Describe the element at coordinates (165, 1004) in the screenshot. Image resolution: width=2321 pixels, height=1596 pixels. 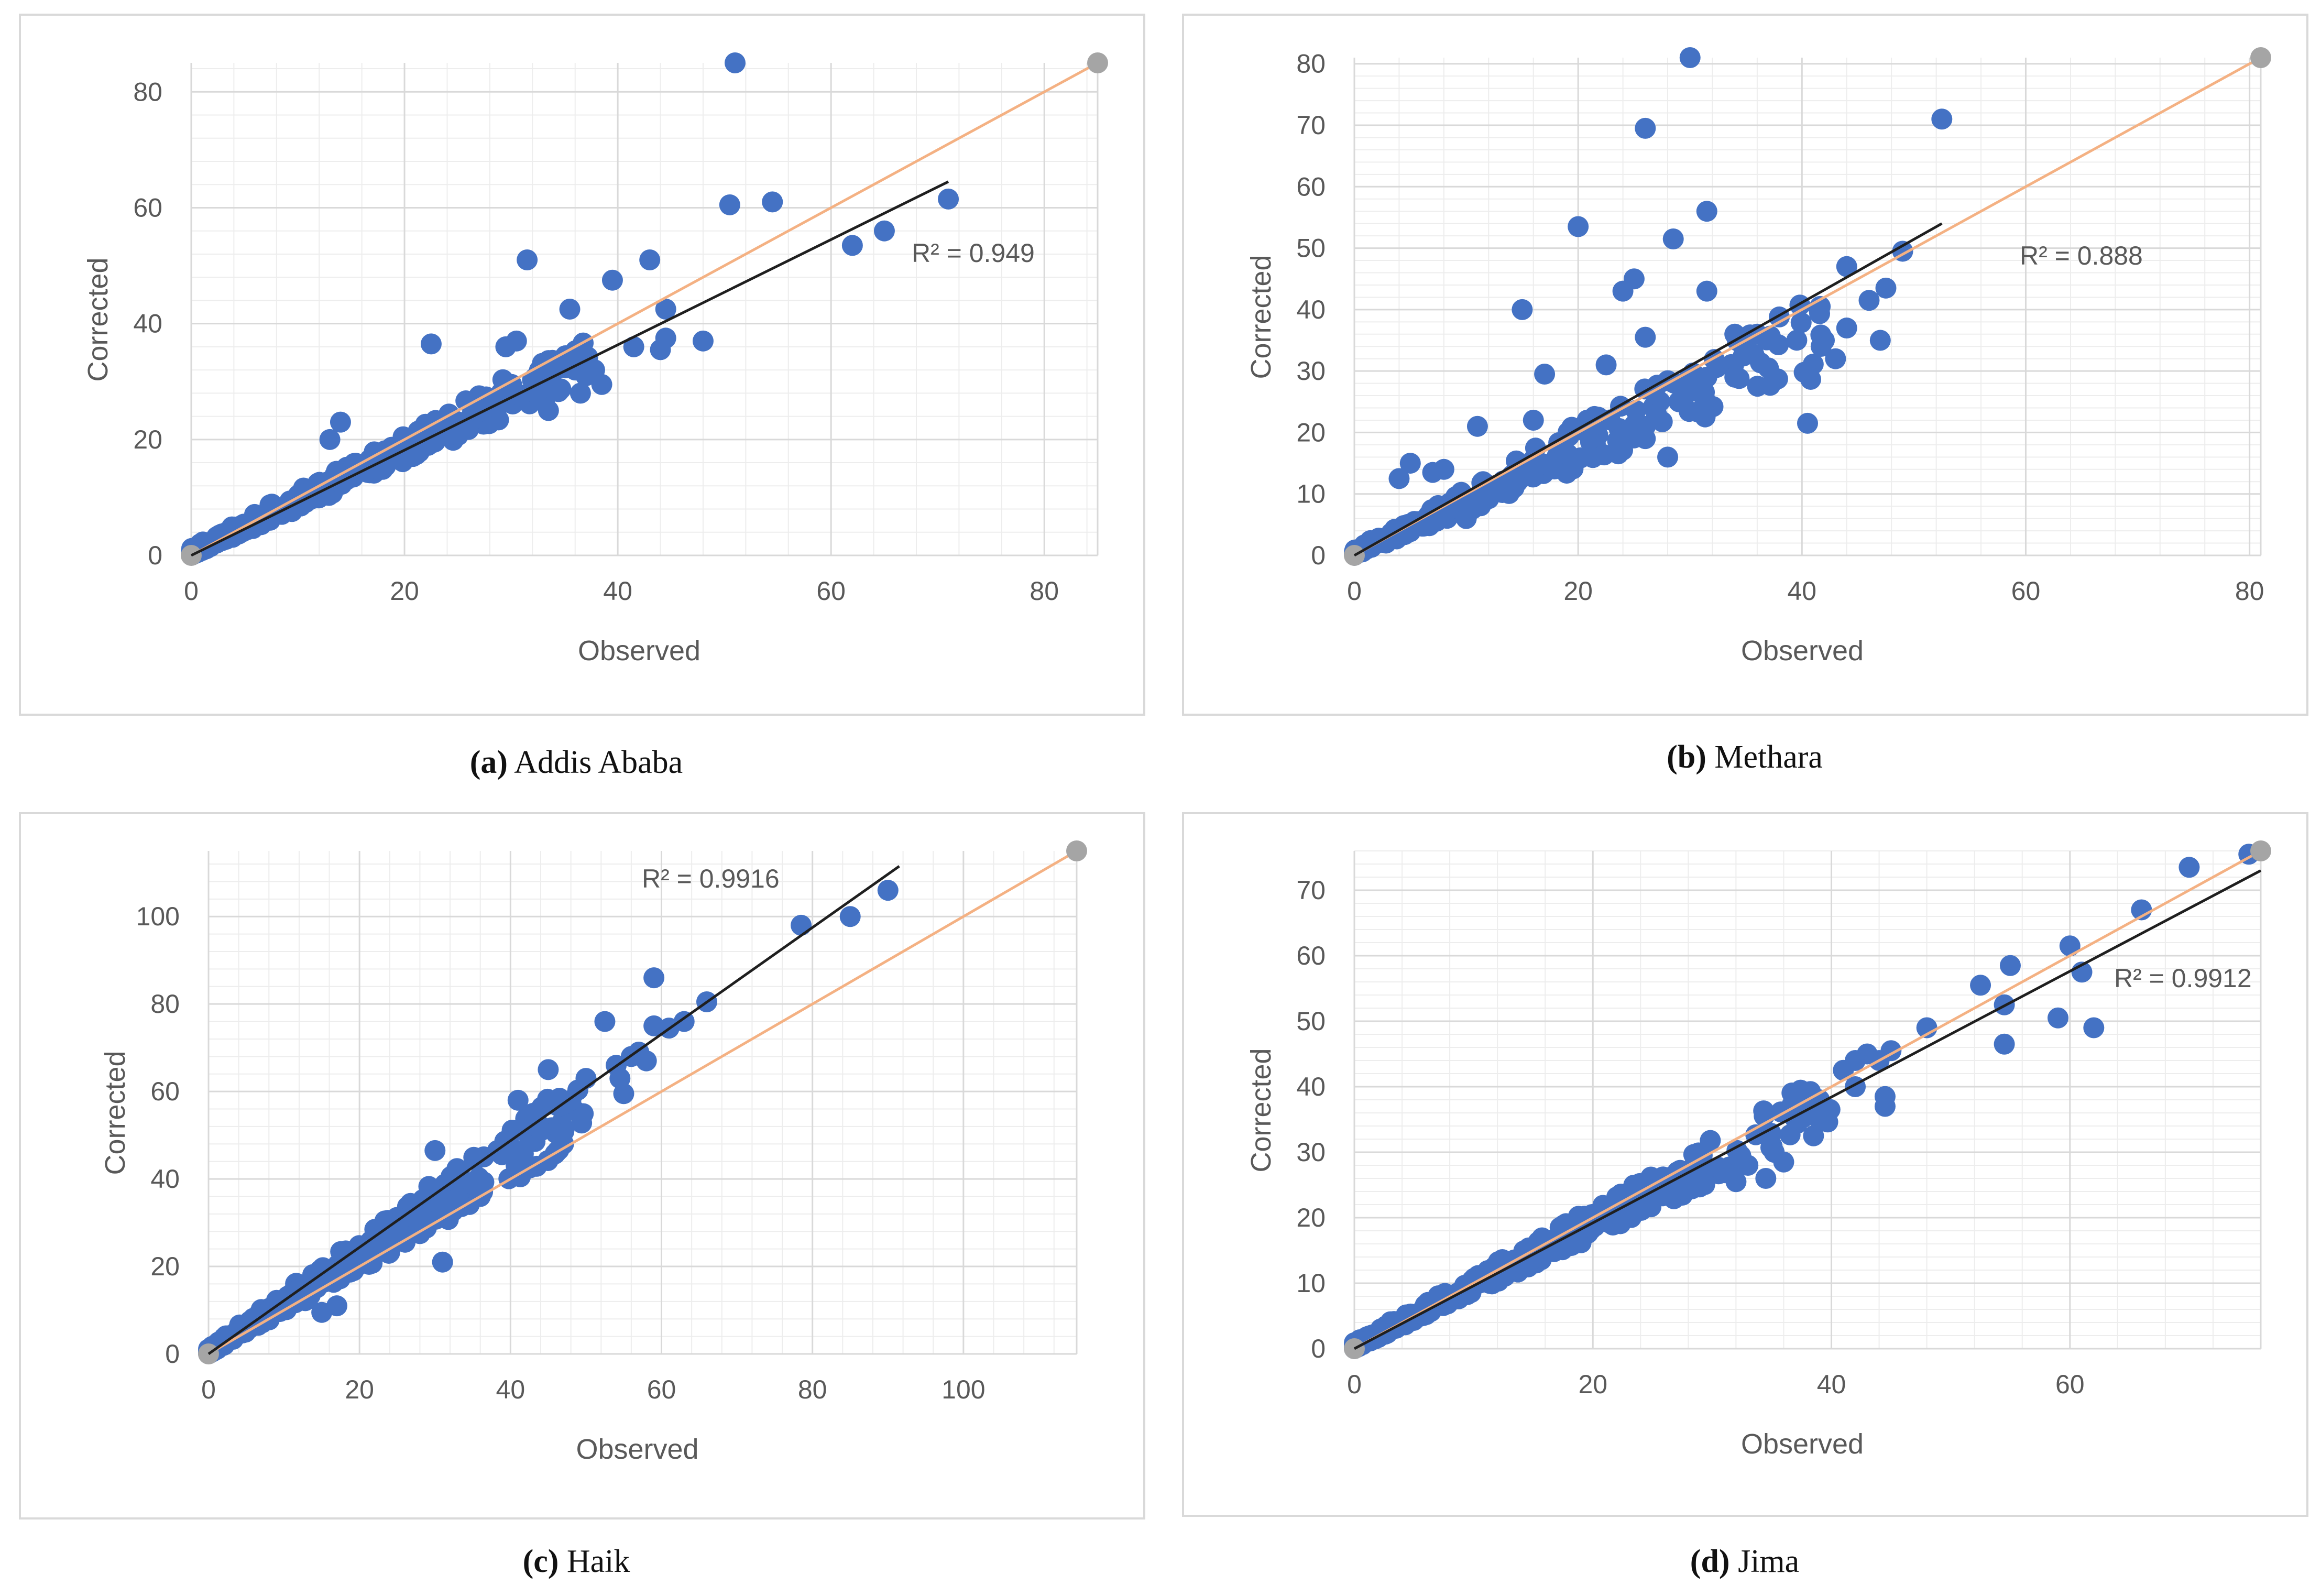
I see `chart-c-y-tick-label: 80` at that location.